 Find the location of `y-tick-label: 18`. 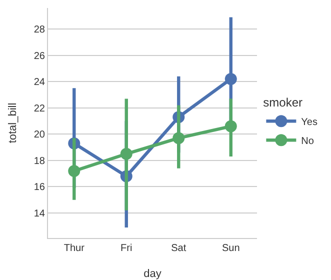

y-tick-label: 18 is located at coordinates (40, 161).